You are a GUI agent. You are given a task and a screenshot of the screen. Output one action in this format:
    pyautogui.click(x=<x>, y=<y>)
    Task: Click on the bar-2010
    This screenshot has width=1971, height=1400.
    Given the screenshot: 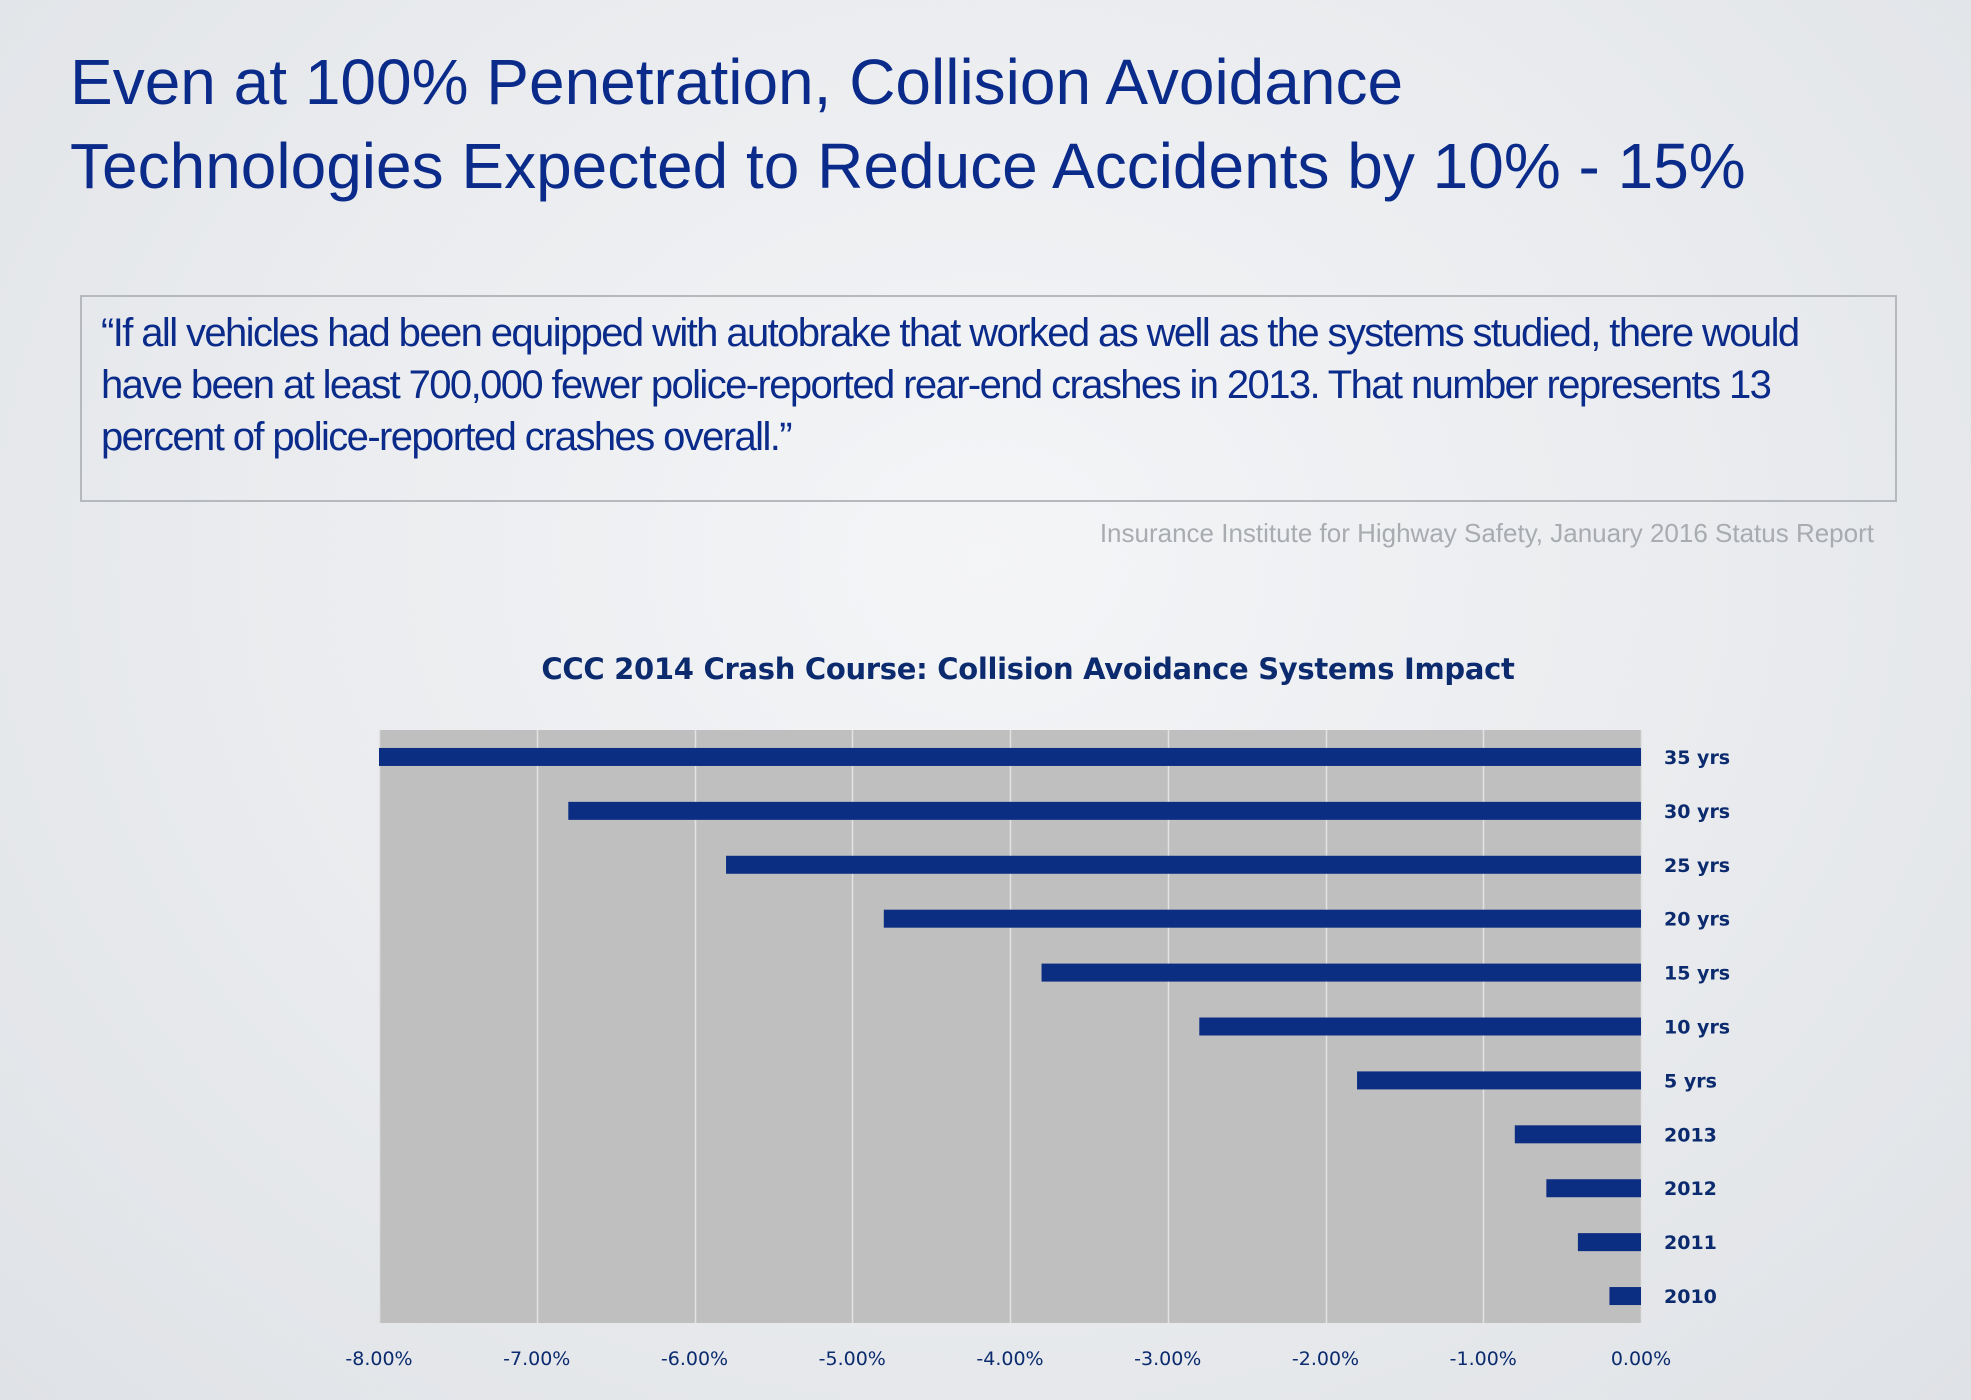 What is the action you would take?
    pyautogui.click(x=1625, y=1296)
    